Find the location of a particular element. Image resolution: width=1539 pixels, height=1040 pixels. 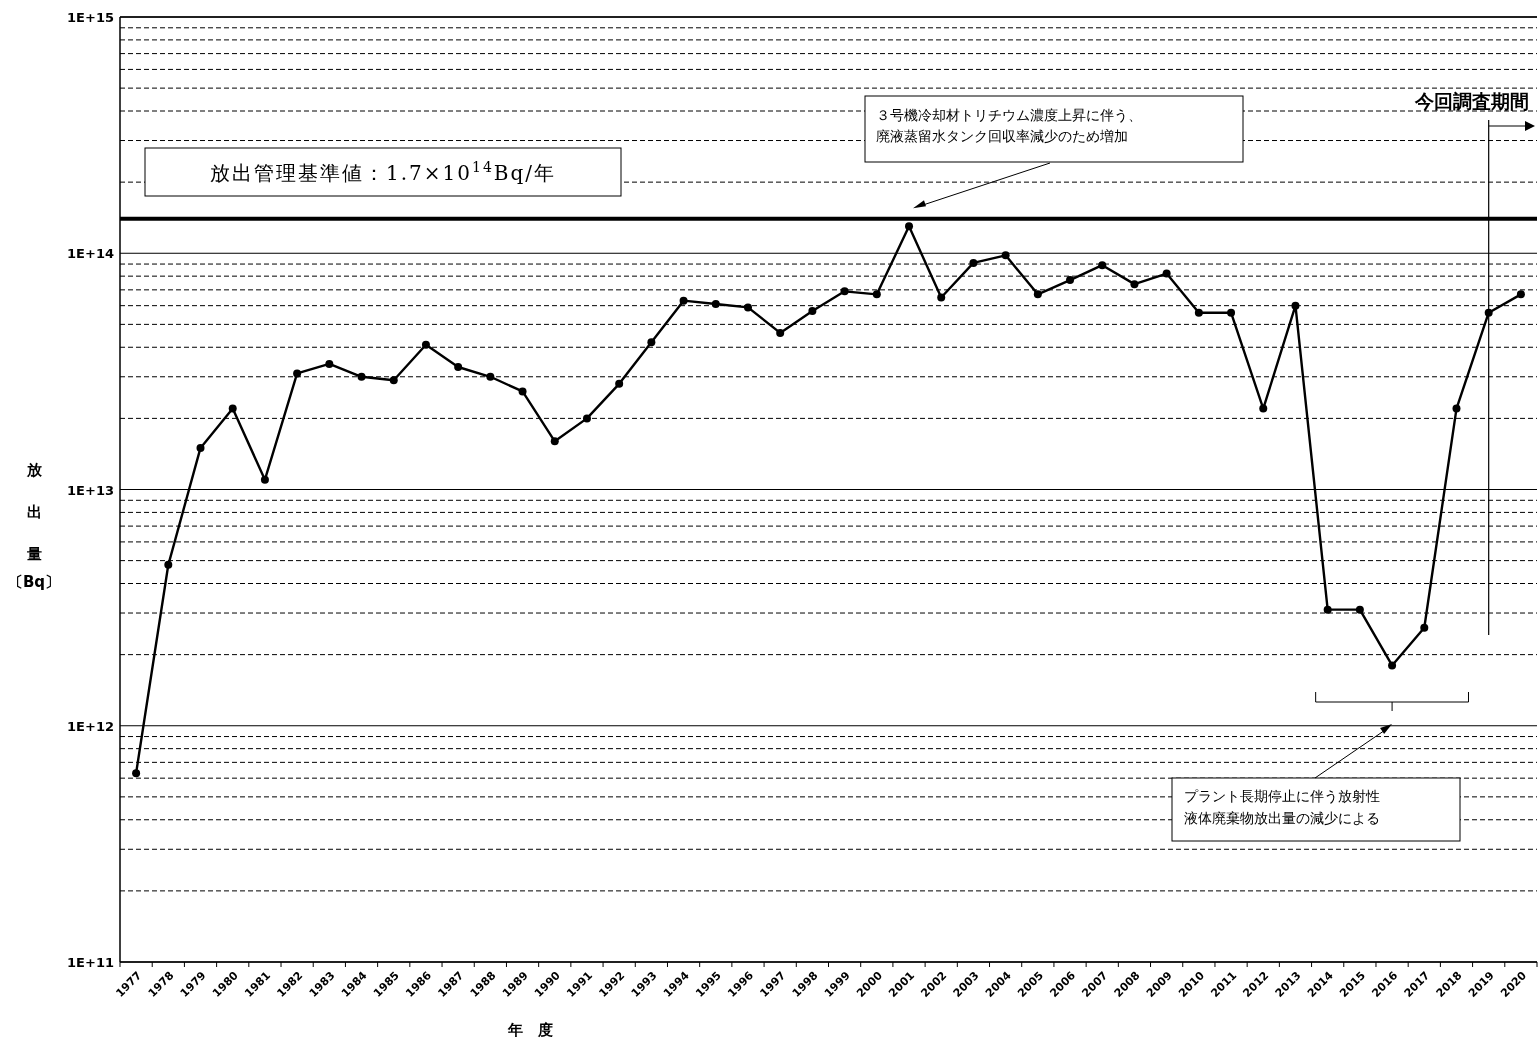

ref-label: 放出管理基準値：1.7×10$^{14}$Bq/年 is located at coordinates (383, 172).